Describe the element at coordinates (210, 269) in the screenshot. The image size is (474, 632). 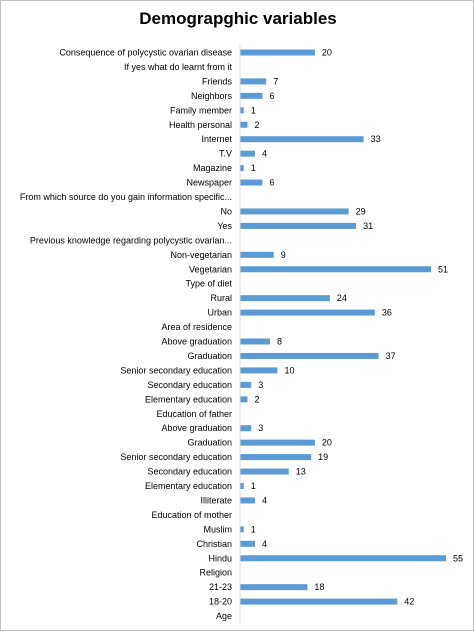
I see `category-label: Vegetarian` at that location.